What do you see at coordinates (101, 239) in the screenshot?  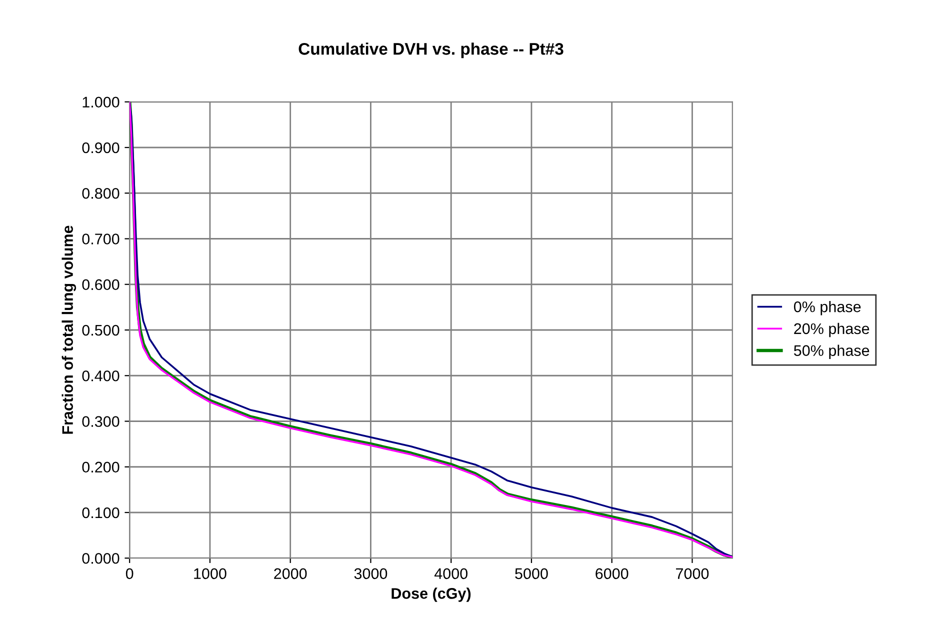 I see `y-tick-label: 0.700` at bounding box center [101, 239].